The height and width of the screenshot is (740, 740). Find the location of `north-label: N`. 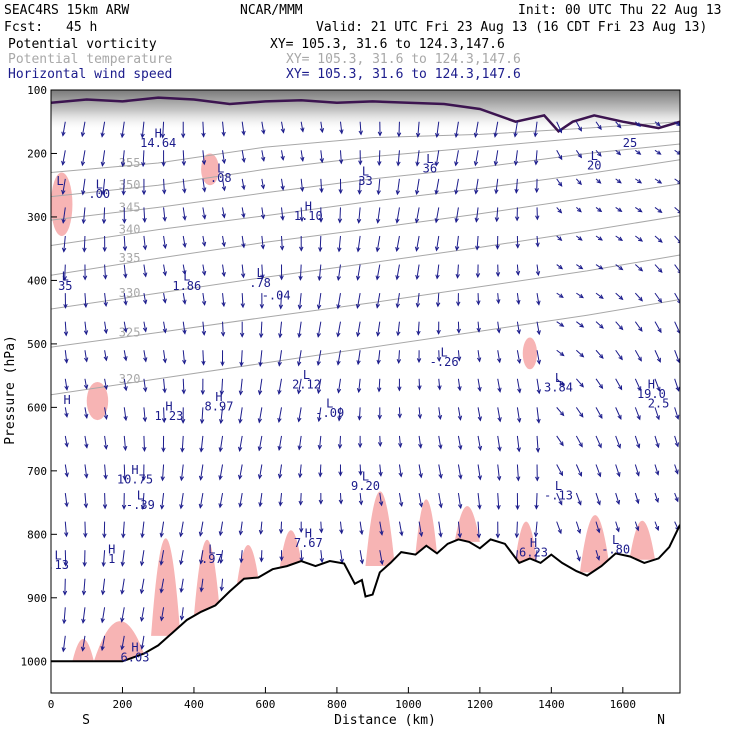

north-label: N is located at coordinates (661, 720).